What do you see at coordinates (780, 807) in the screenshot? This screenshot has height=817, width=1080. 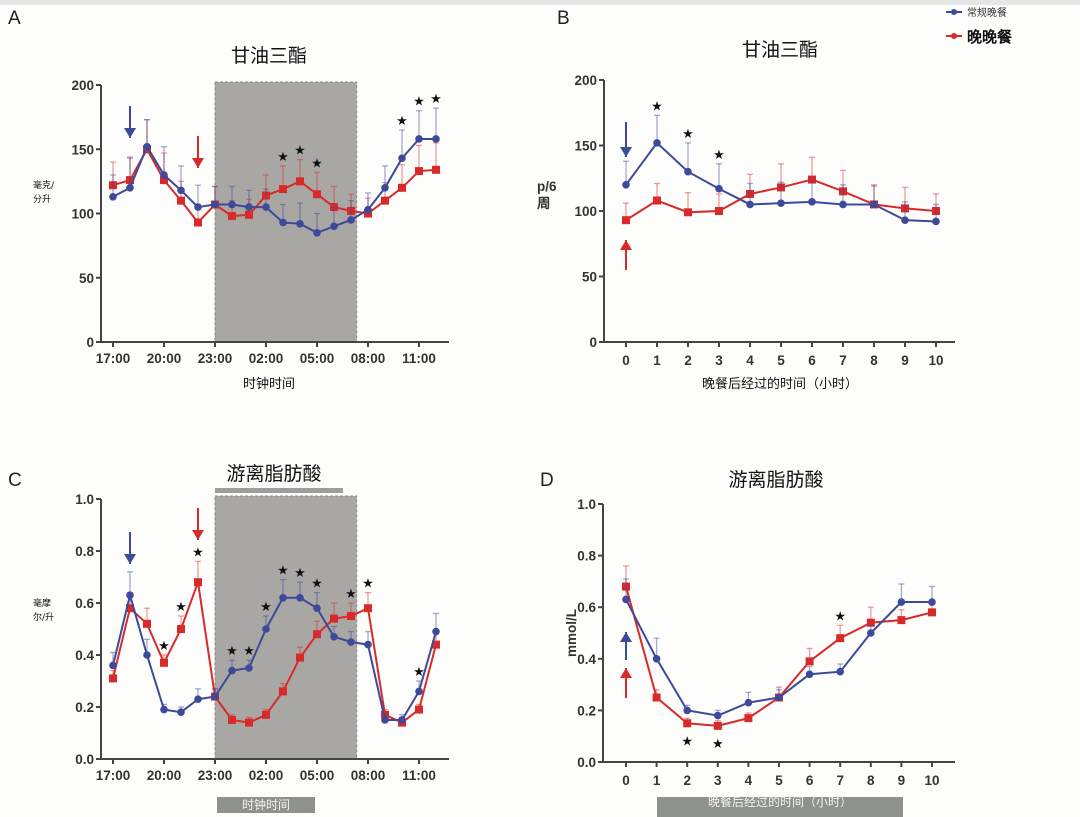 I see `x-label-bar` at bounding box center [780, 807].